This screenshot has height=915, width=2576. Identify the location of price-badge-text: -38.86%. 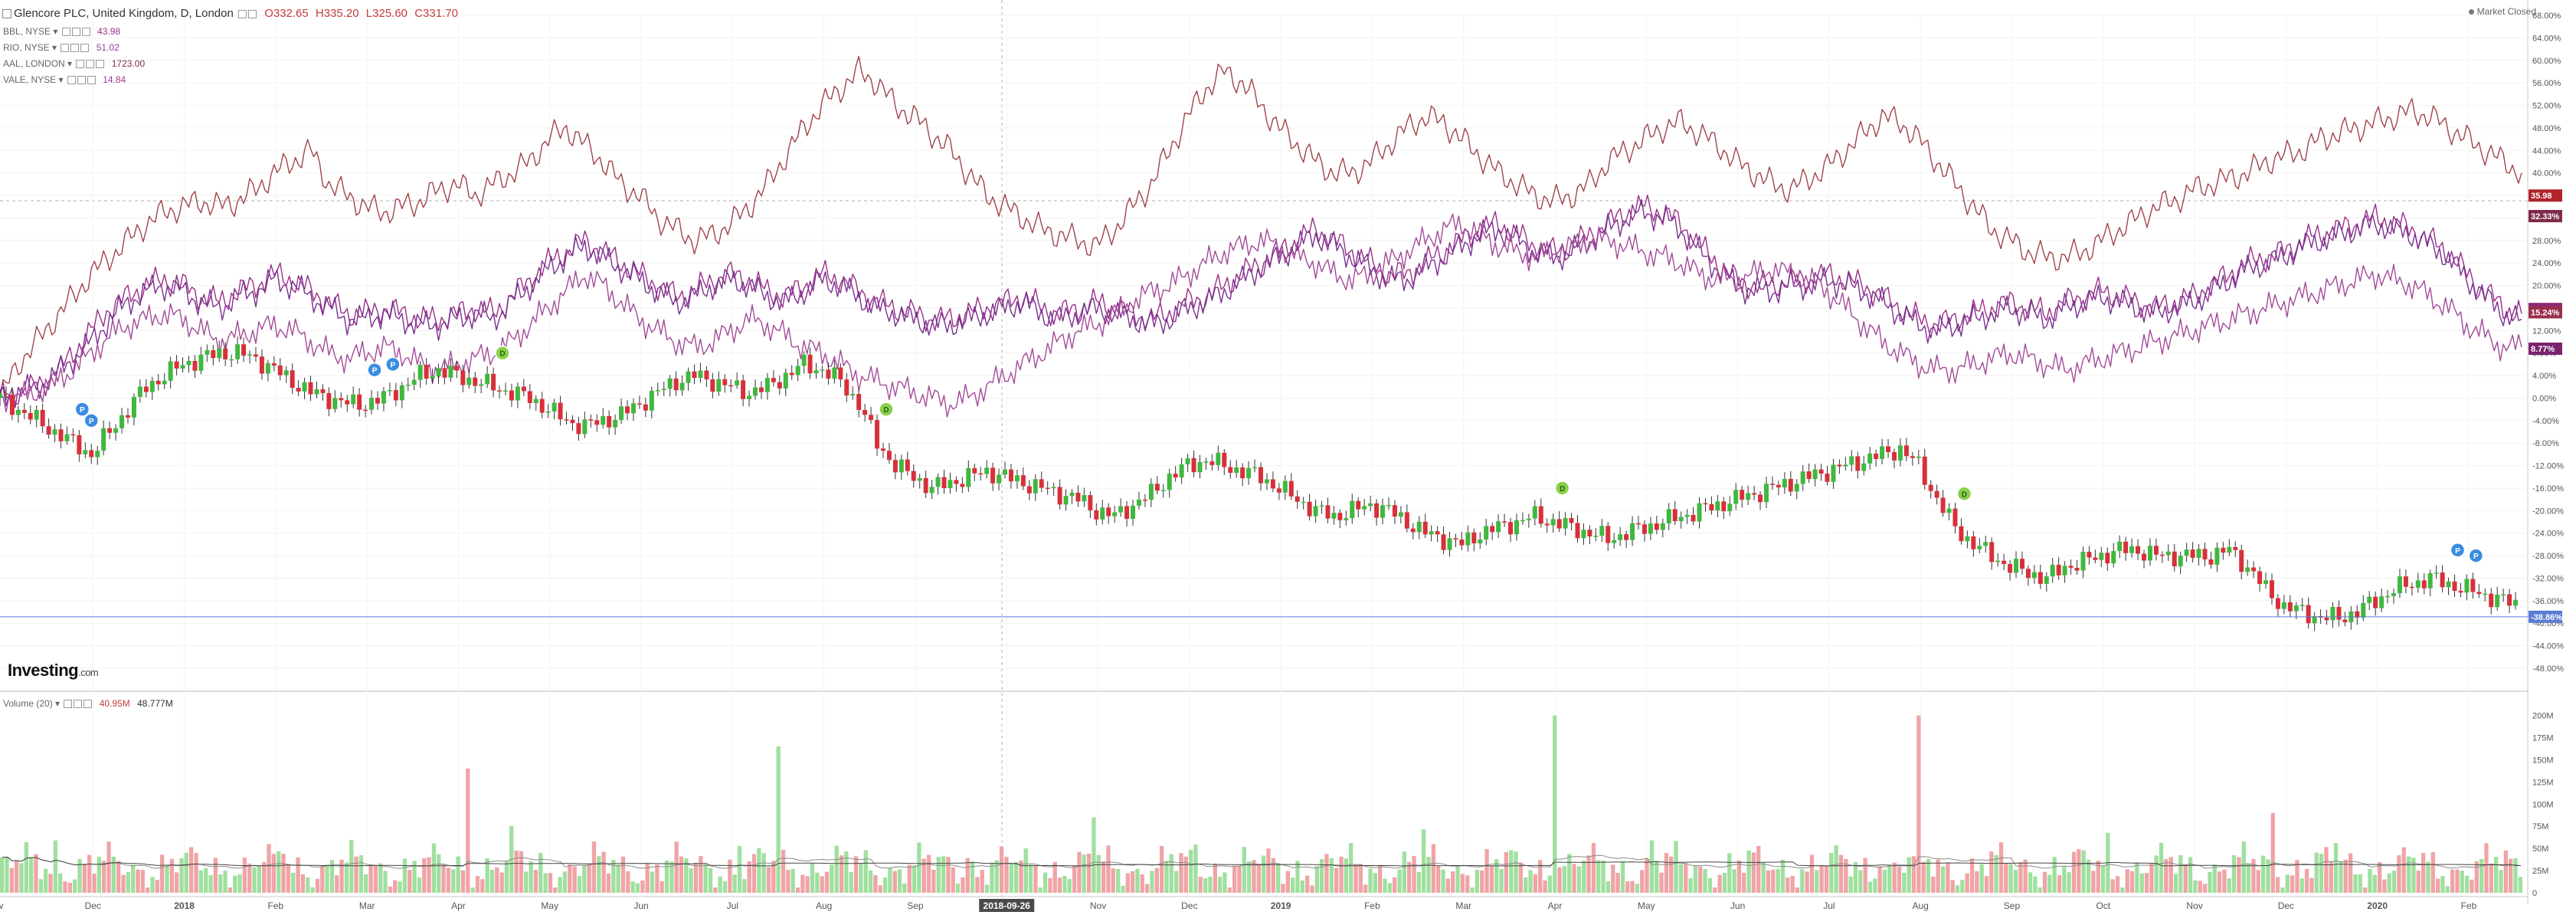
(2546, 617).